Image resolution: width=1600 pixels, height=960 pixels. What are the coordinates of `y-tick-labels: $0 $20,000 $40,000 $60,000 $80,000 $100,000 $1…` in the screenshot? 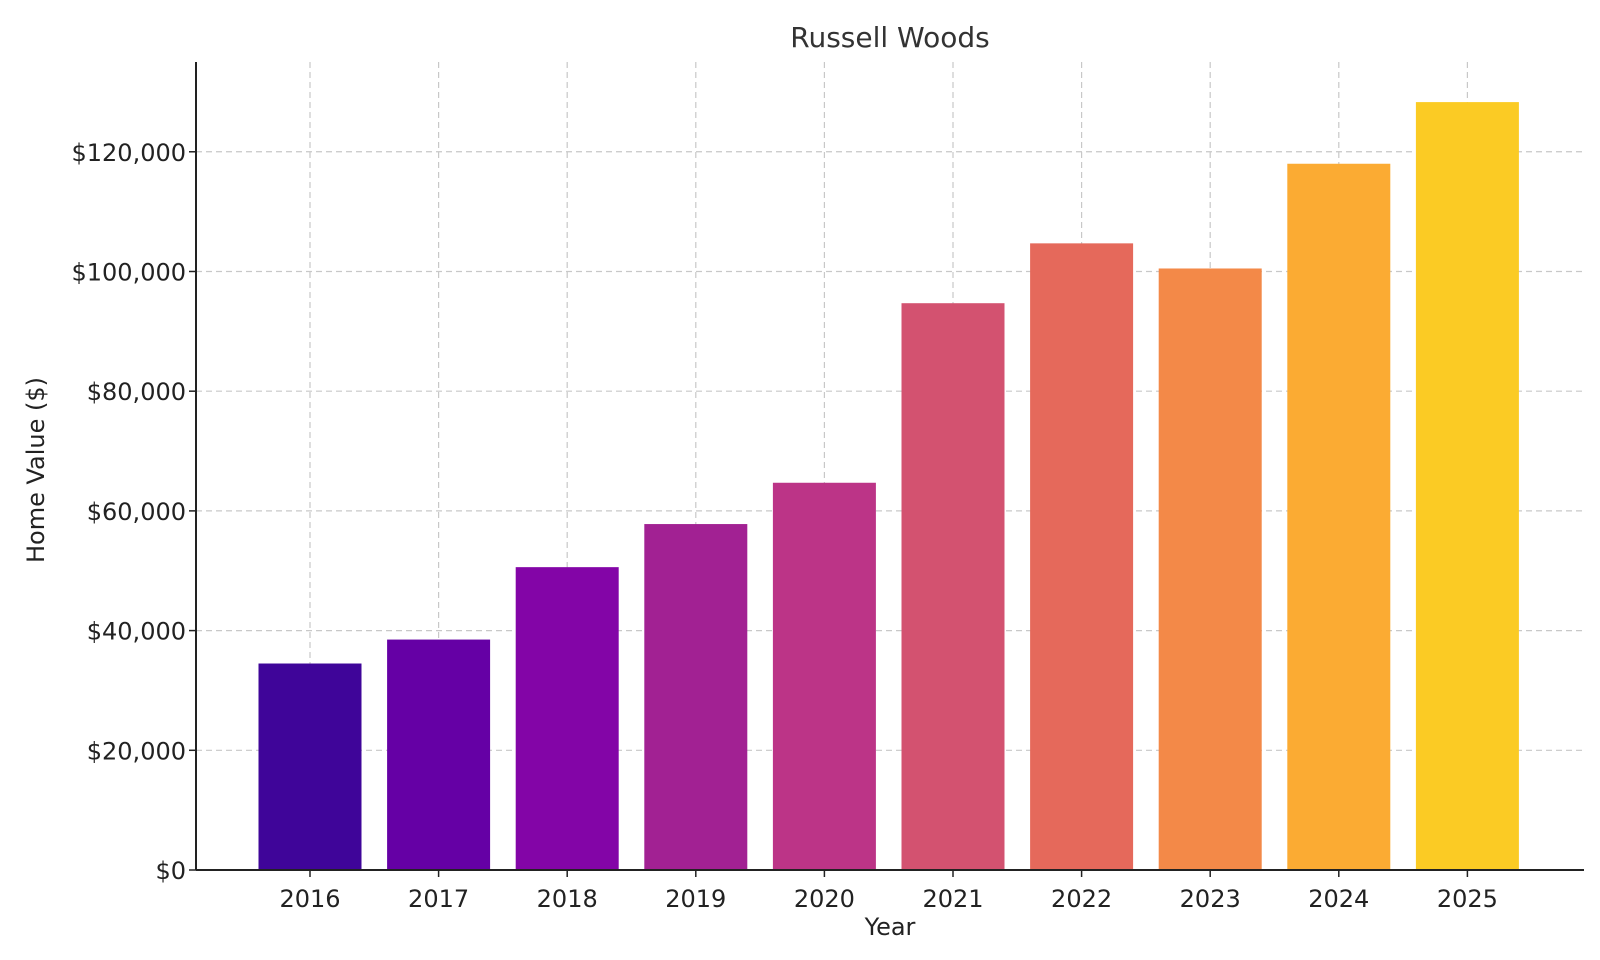 It's located at (133, 512).